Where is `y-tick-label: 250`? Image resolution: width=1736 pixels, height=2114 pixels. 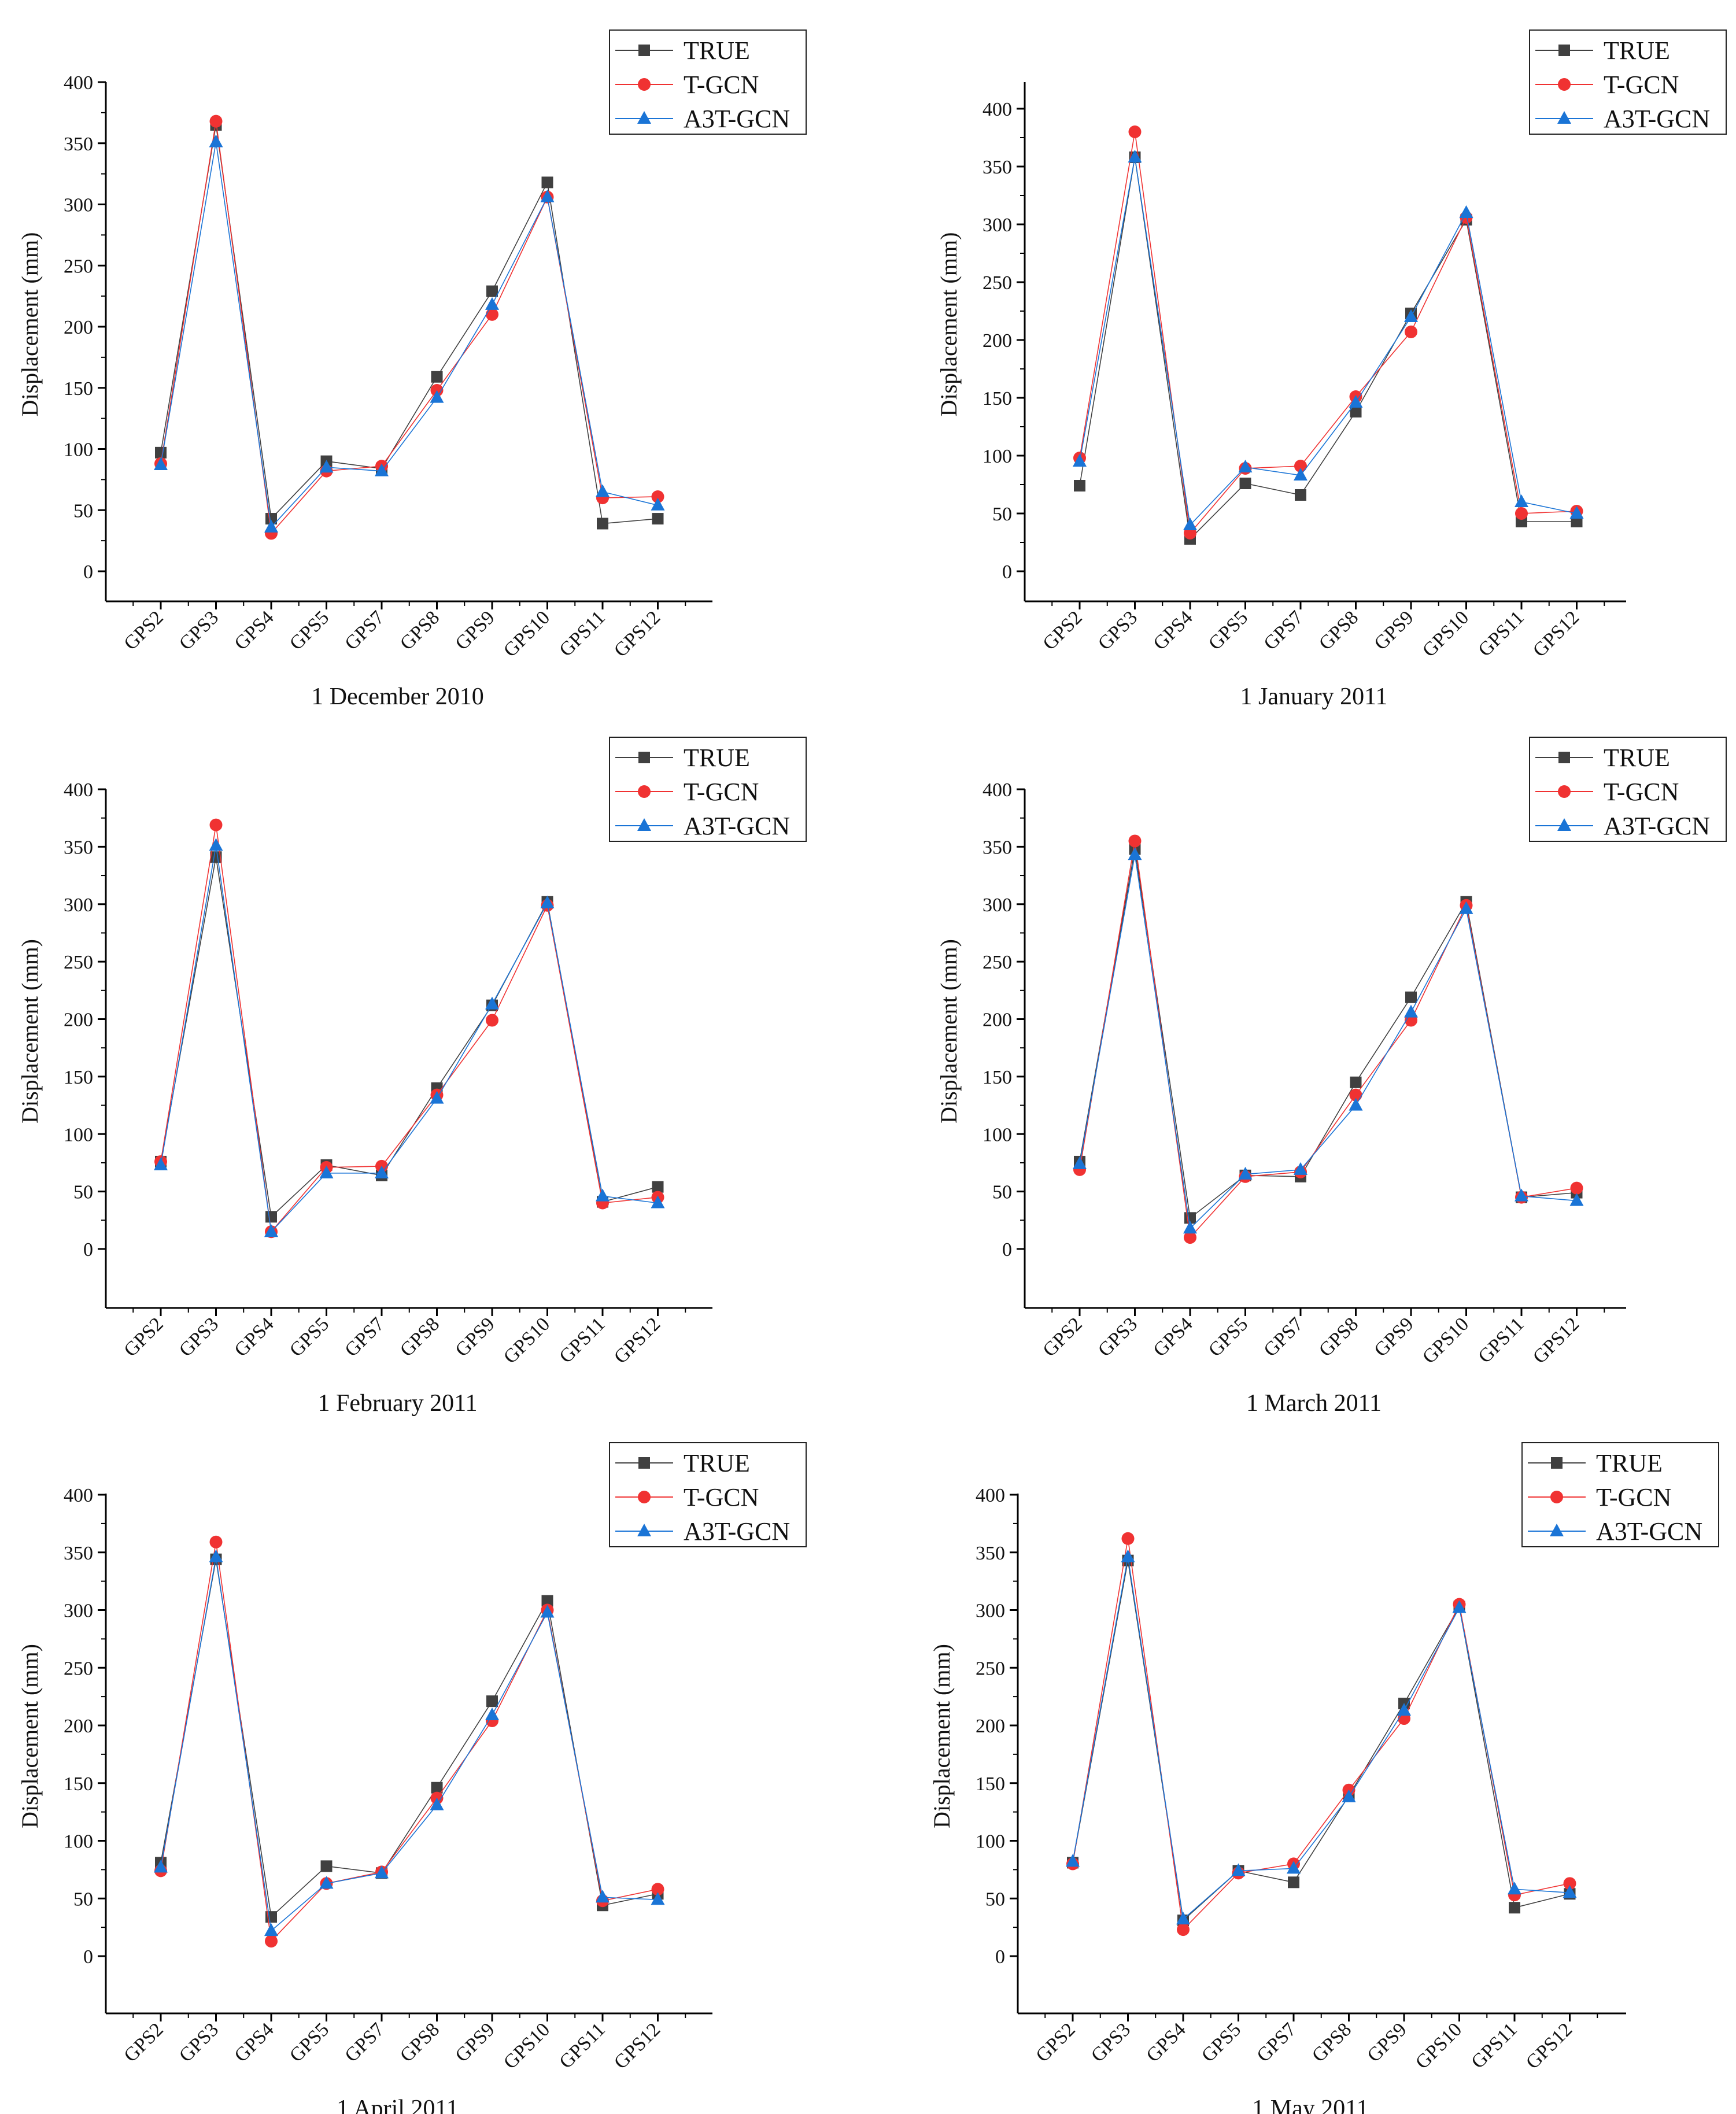 y-tick-label: 250 is located at coordinates (990, 1668).